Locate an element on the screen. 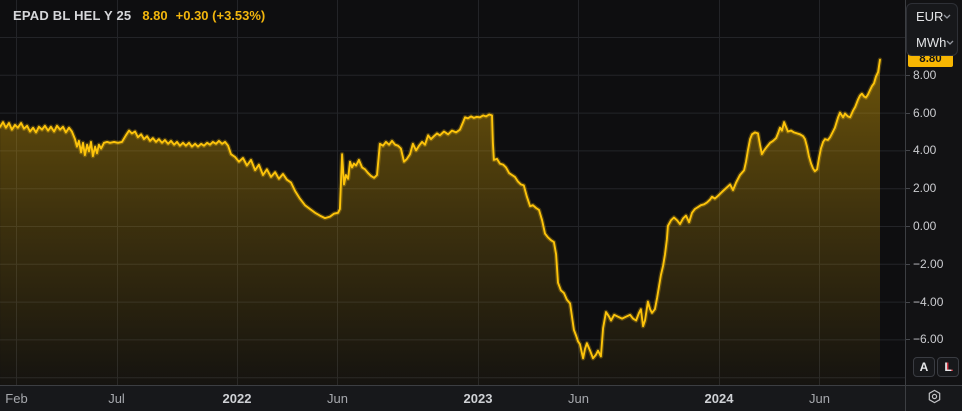 This screenshot has width=962, height=411. x-axis-label: Feb is located at coordinates (16, 398).